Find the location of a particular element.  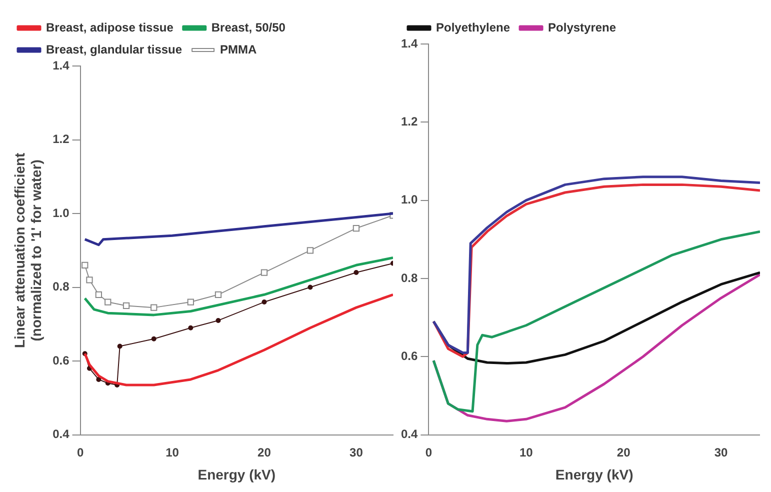

legend-label: Breast, 50/50 is located at coordinates (248, 27).